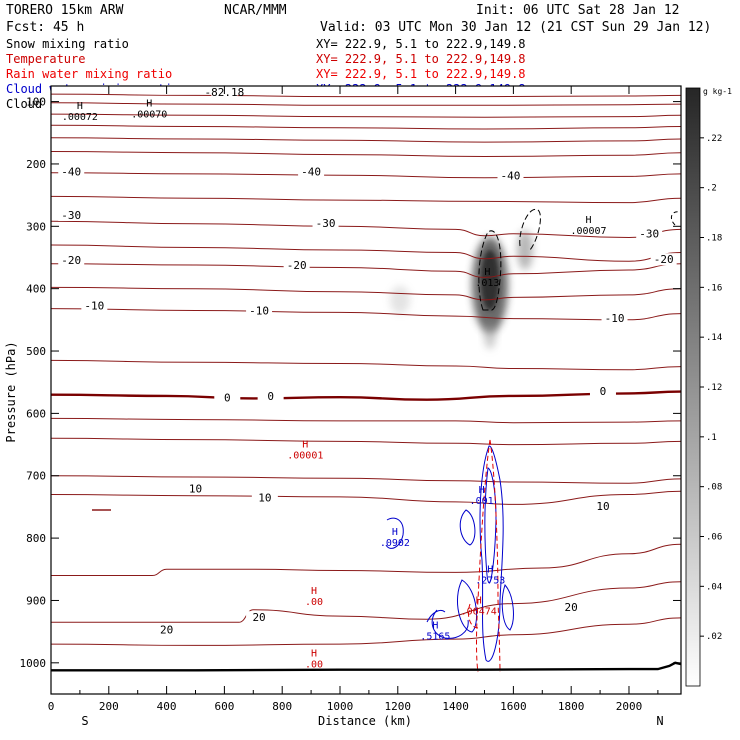 This screenshot has height=740, width=740. I want to click on y-tick-label: 400, so click(36, 289).